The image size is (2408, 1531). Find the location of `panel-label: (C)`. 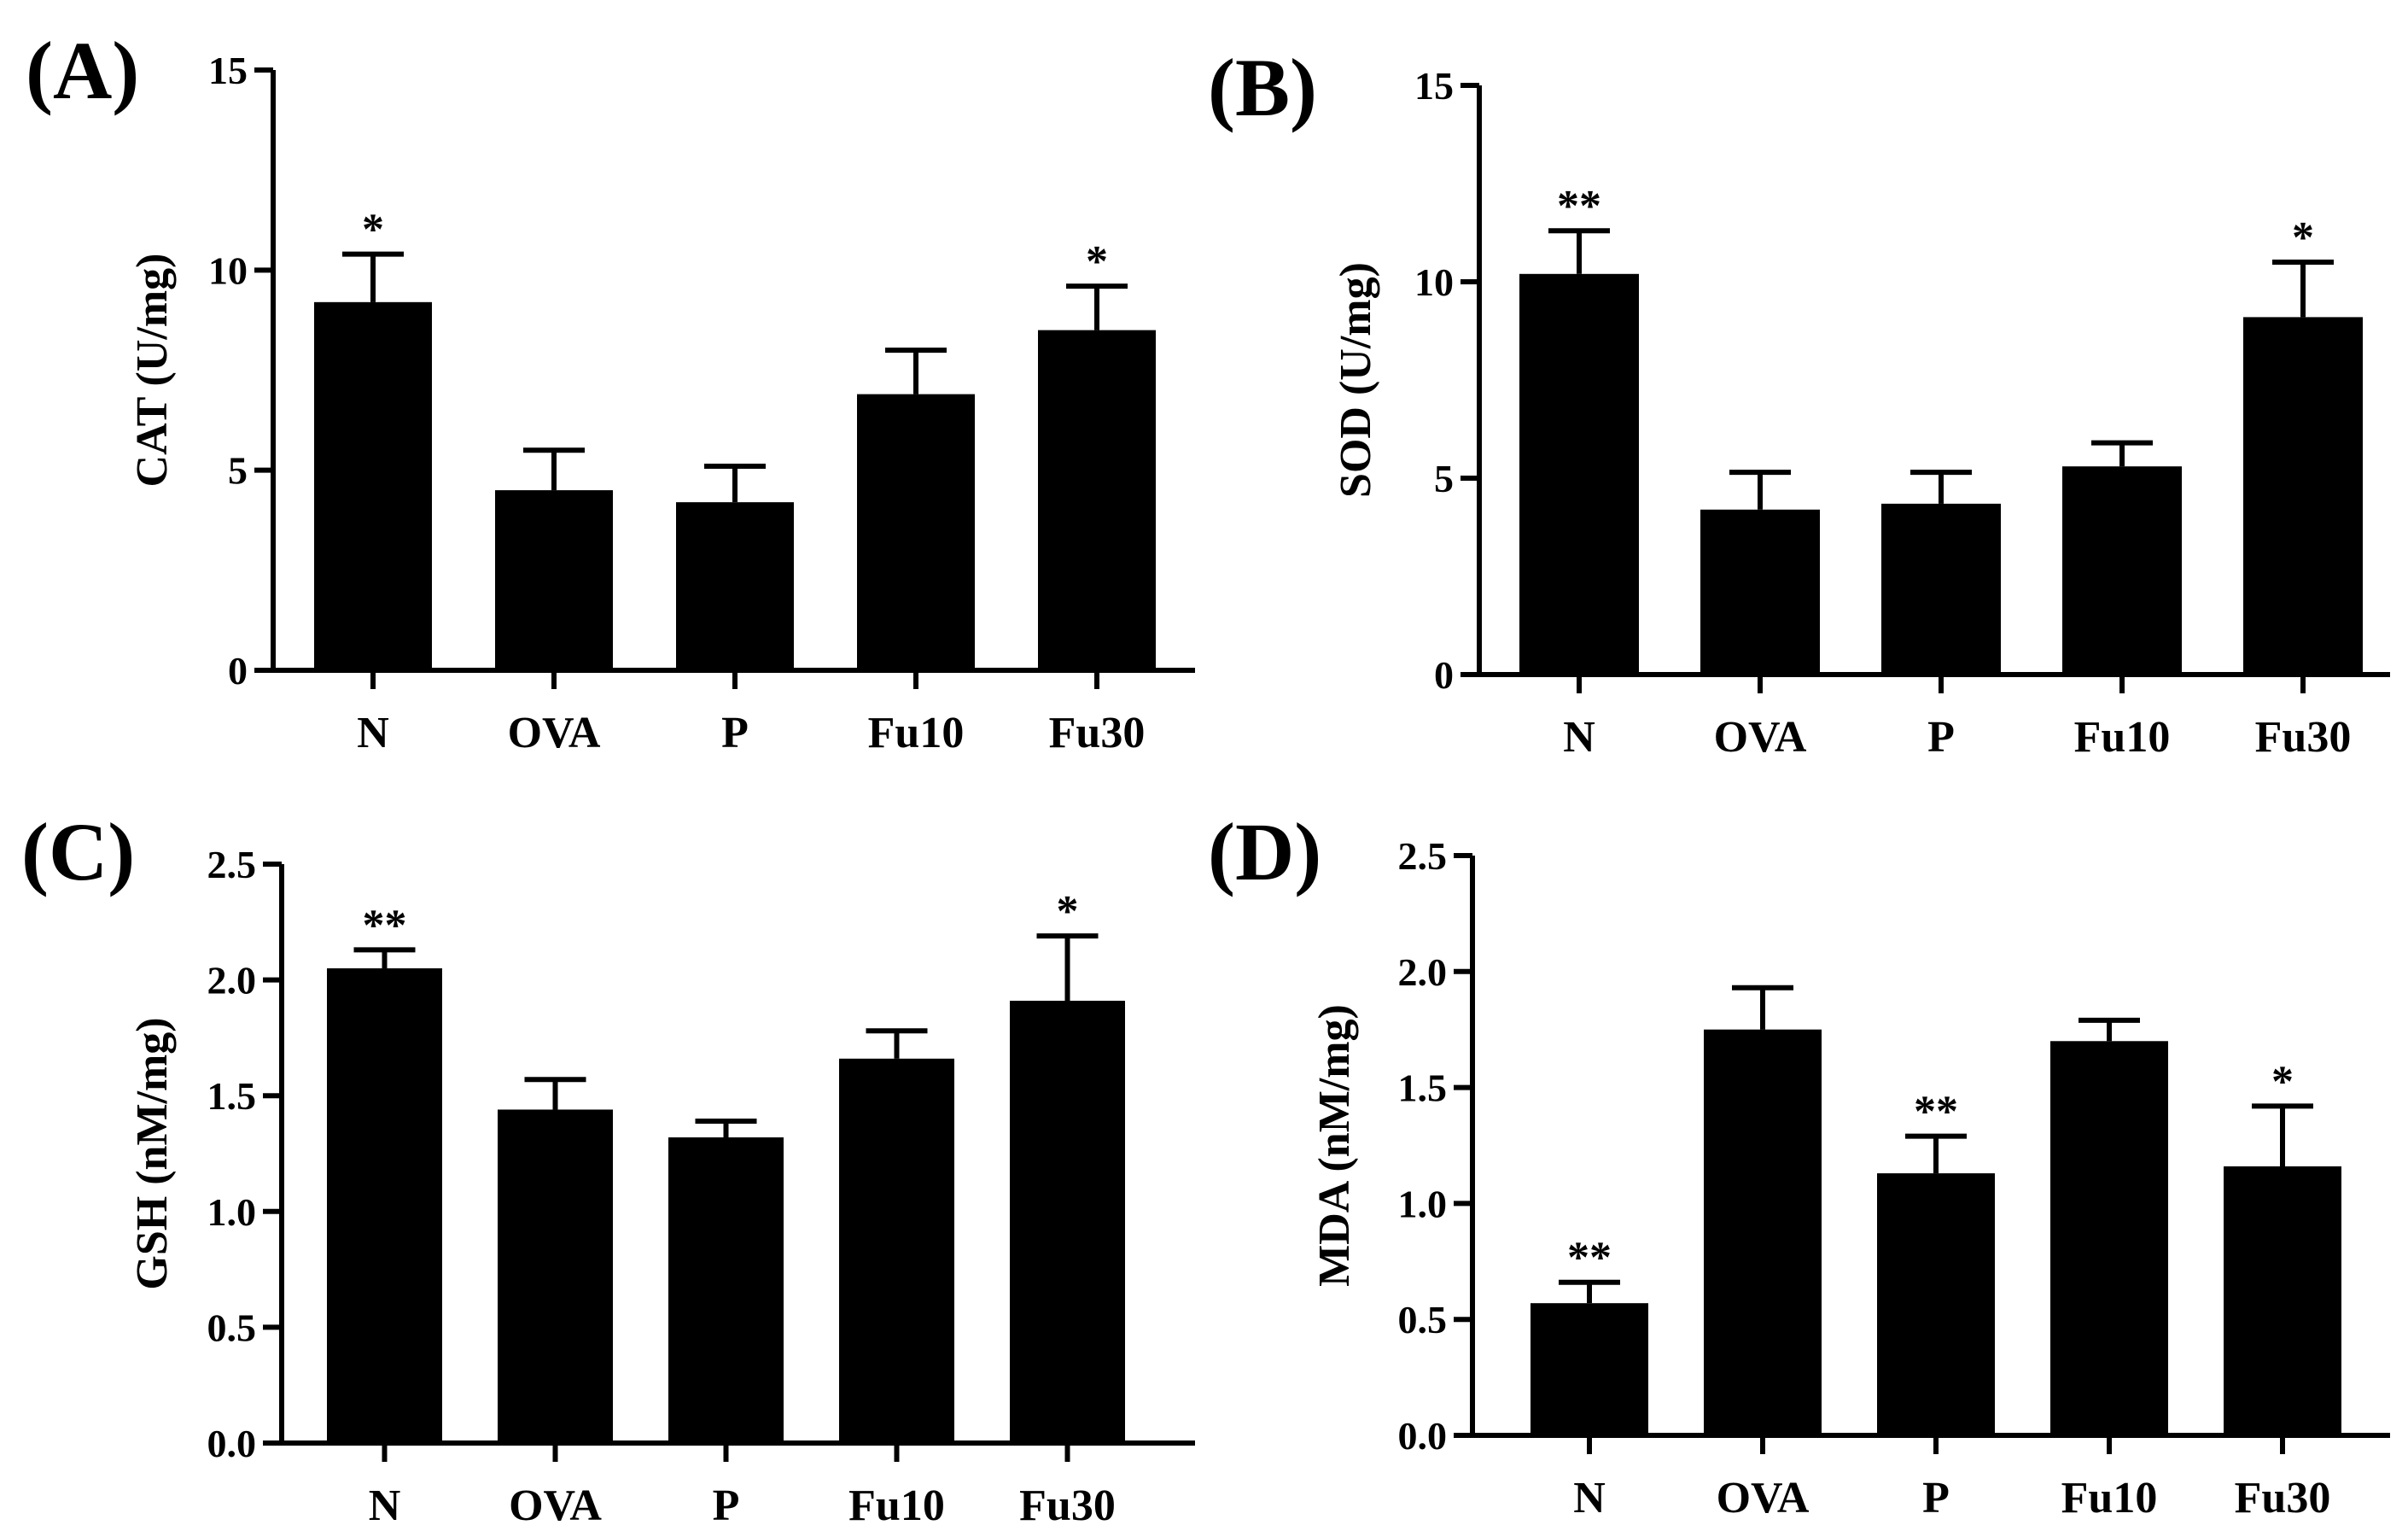

panel-label: (C) is located at coordinates (78, 851).